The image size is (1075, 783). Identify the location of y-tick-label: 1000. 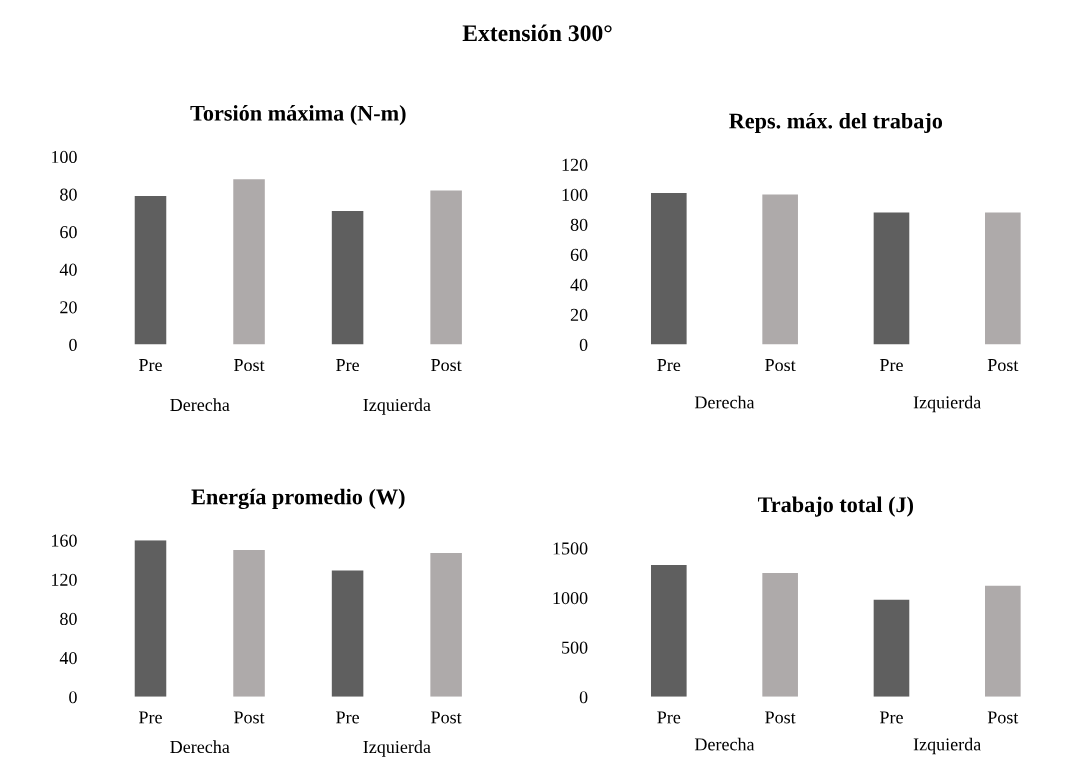
(570, 598).